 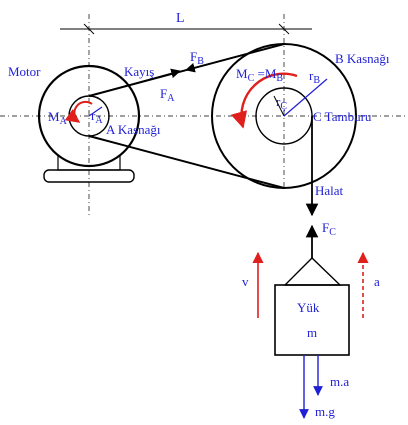 What do you see at coordinates (78, 111) in the screenshot?
I see `moment-a-arc` at bounding box center [78, 111].